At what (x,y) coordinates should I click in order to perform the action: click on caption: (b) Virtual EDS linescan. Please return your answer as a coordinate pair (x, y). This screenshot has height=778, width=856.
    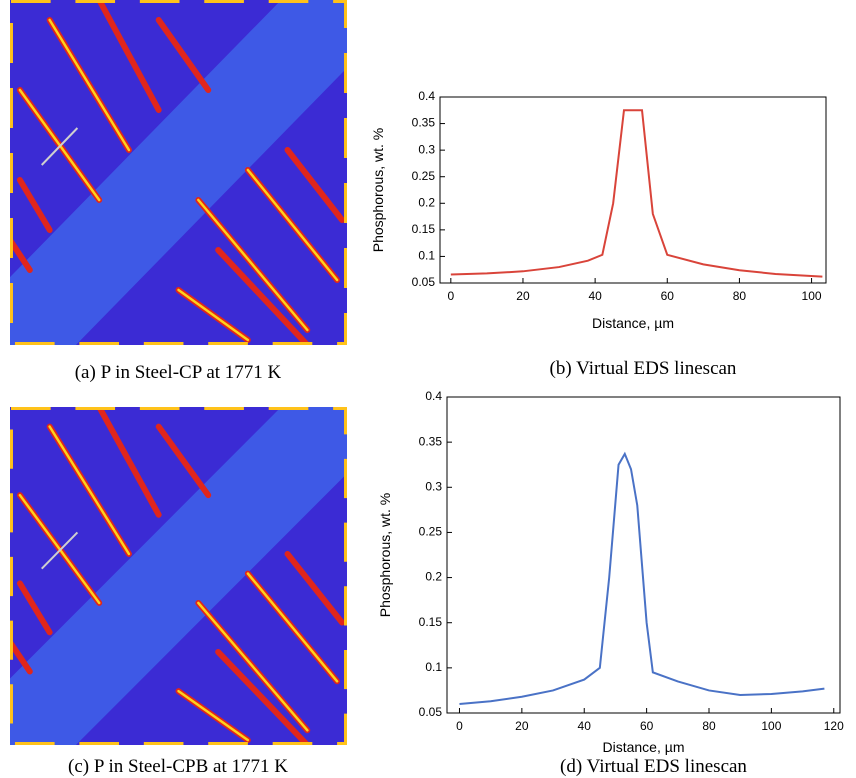
    Looking at the image, I should click on (643, 368).